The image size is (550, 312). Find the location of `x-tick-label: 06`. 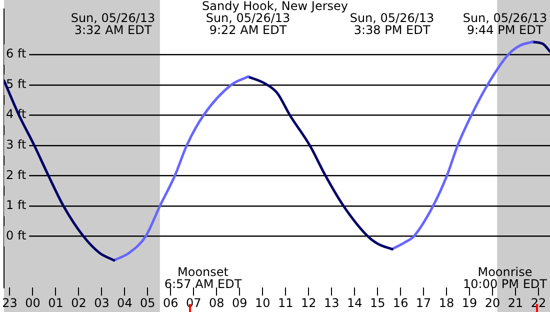

x-tick-label: 06 is located at coordinates (170, 303).